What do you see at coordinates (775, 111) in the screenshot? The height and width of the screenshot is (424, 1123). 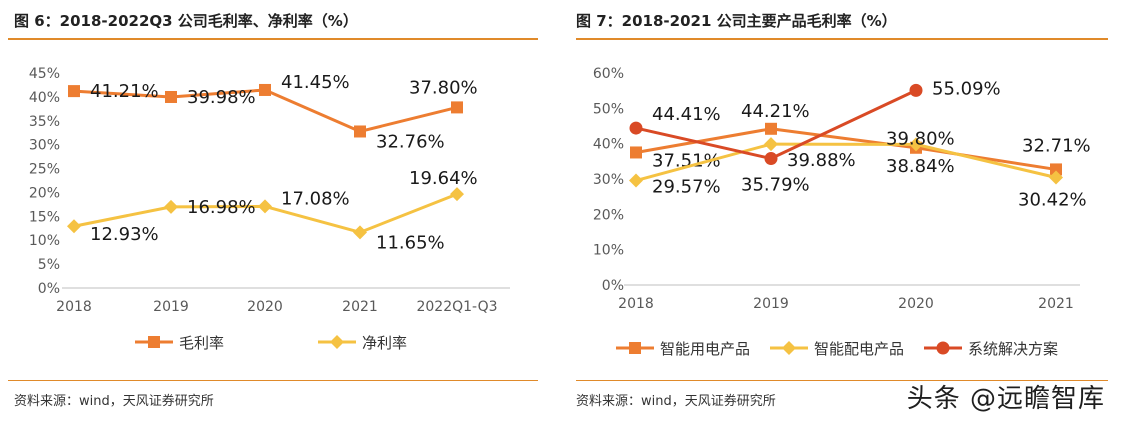 I see `data-label: 44.21%` at bounding box center [775, 111].